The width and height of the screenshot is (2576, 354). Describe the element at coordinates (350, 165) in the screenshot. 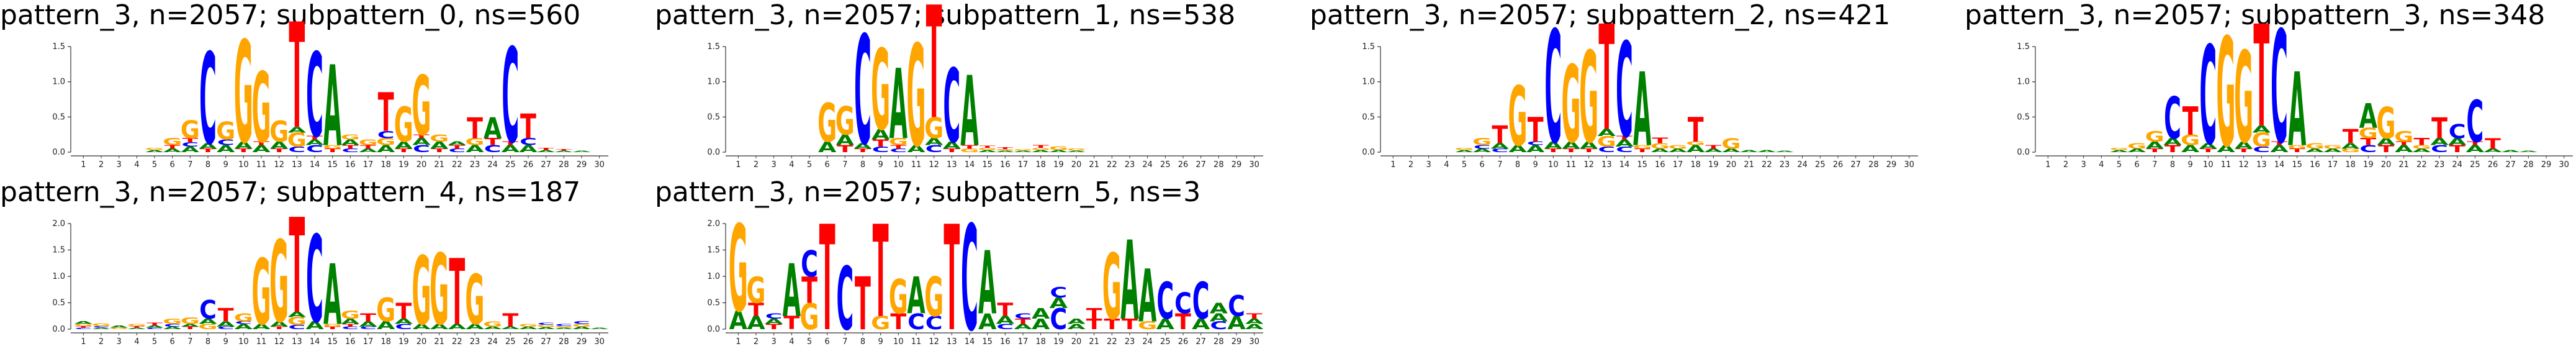

I see `x-tick-label: 16` at that location.